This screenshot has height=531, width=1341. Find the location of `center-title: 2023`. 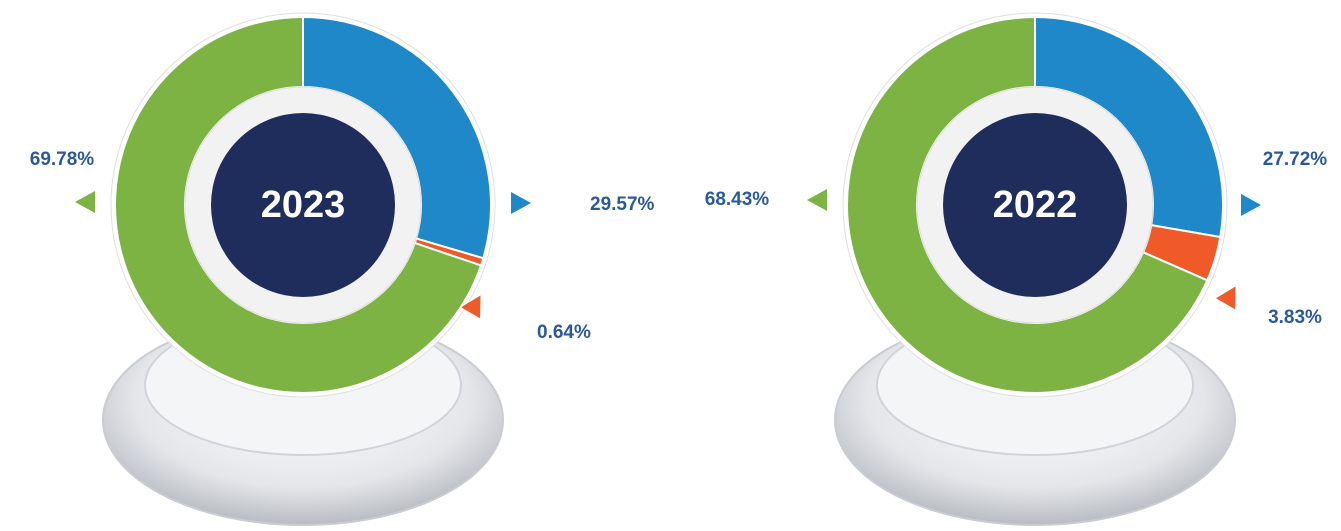

center-title: 2023 is located at coordinates (303, 205).